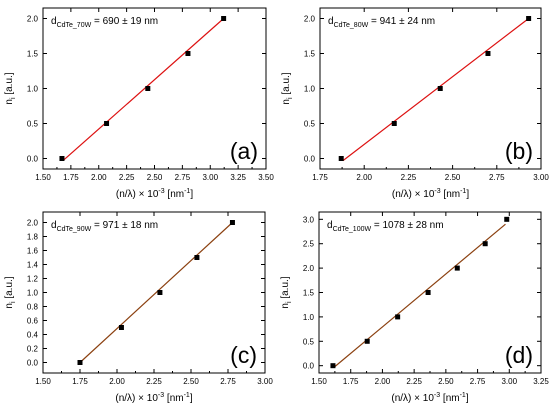 This screenshot has width=550, height=410. What do you see at coordinates (407, 225) in the screenshot?
I see `annotation-value: = 1078 ± 28 nm` at bounding box center [407, 225].